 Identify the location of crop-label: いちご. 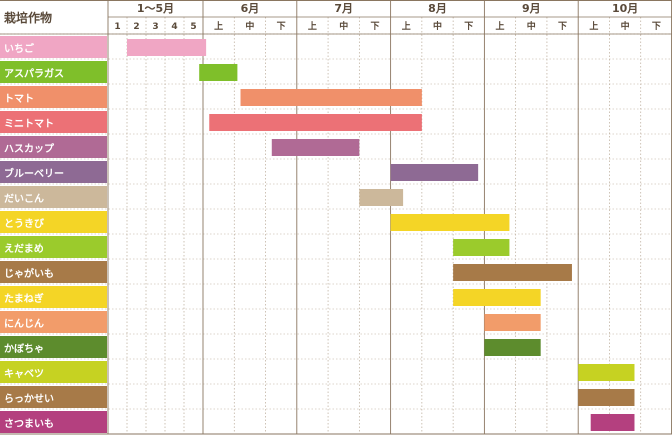
(53, 47).